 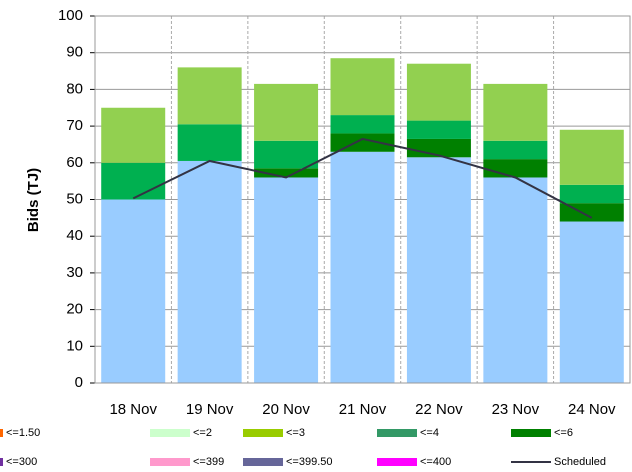 What do you see at coordinates (363, 409) in the screenshot?
I see `x-tick-label: 21 Nov` at bounding box center [363, 409].